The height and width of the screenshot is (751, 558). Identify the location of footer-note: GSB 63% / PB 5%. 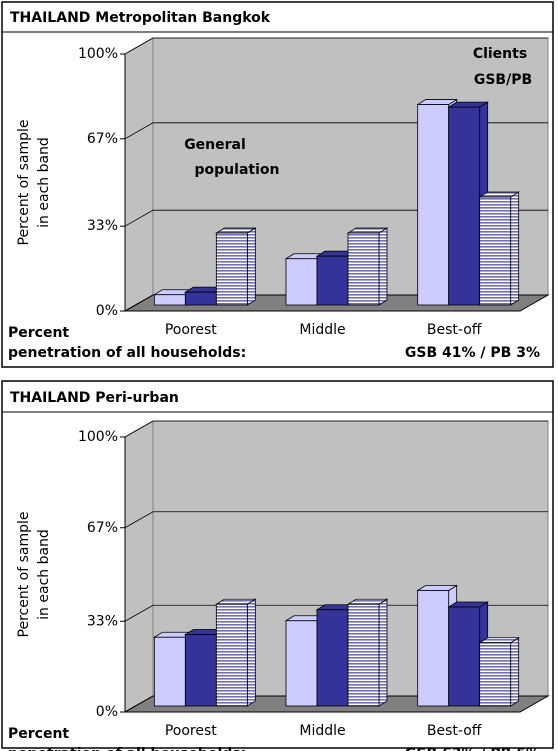
(472, 748).